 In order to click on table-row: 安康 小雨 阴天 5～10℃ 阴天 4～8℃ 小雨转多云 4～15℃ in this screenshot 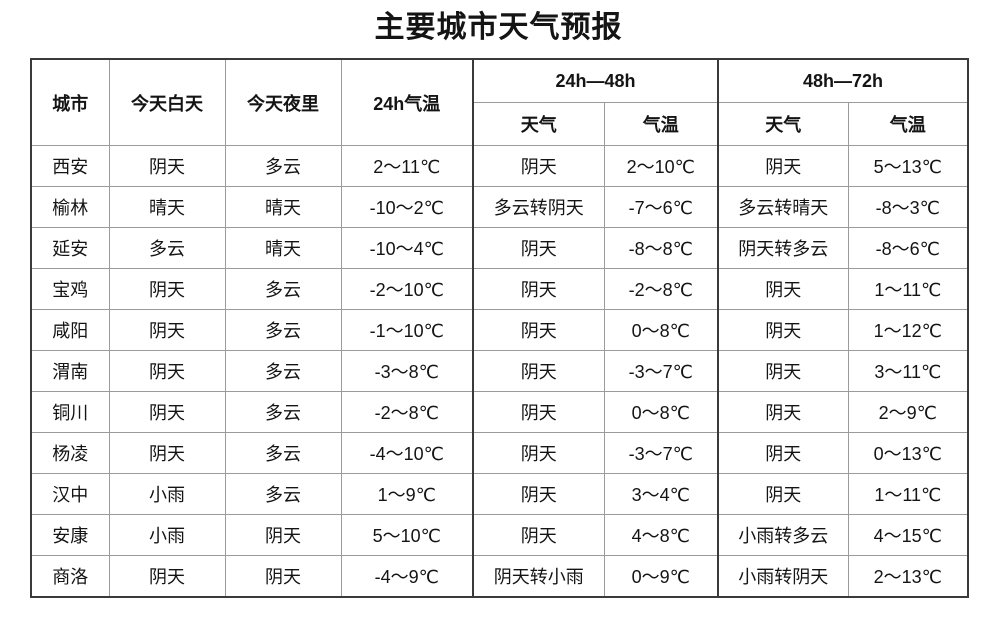, I will do `click(500, 535)`.